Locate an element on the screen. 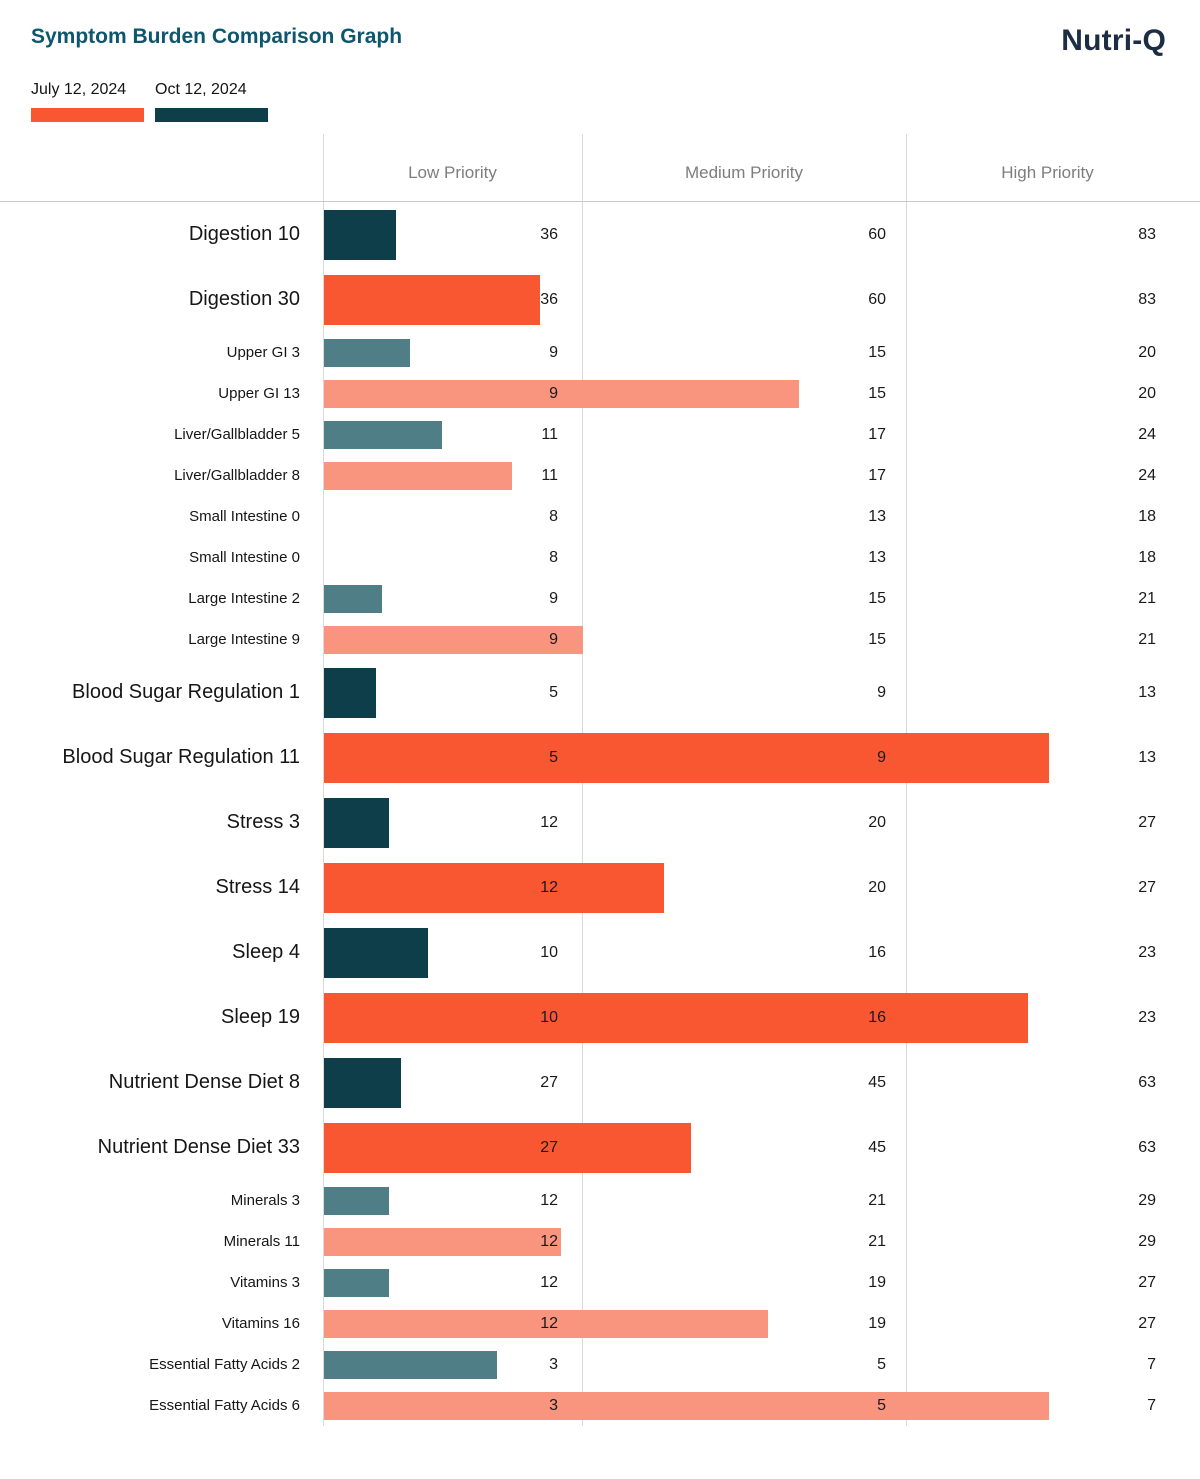  row-label: Nutrient Dense Diet 8 is located at coordinates (204, 1082).